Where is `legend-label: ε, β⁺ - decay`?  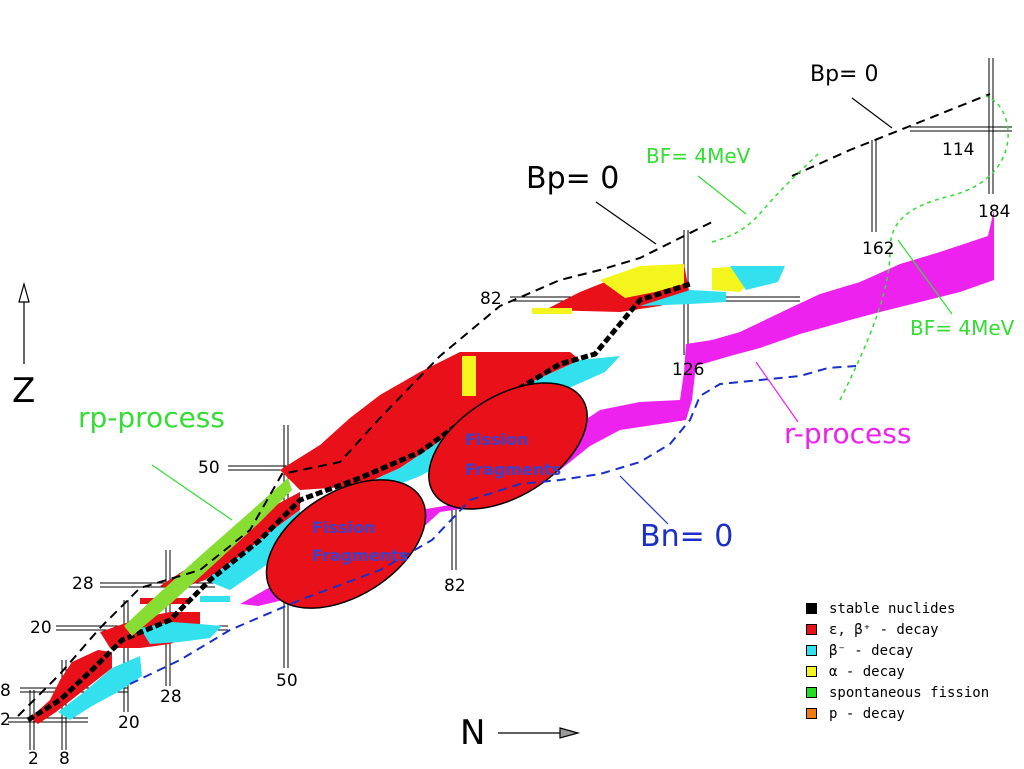
legend-label: ε, β⁺ - decay is located at coordinates (884, 629).